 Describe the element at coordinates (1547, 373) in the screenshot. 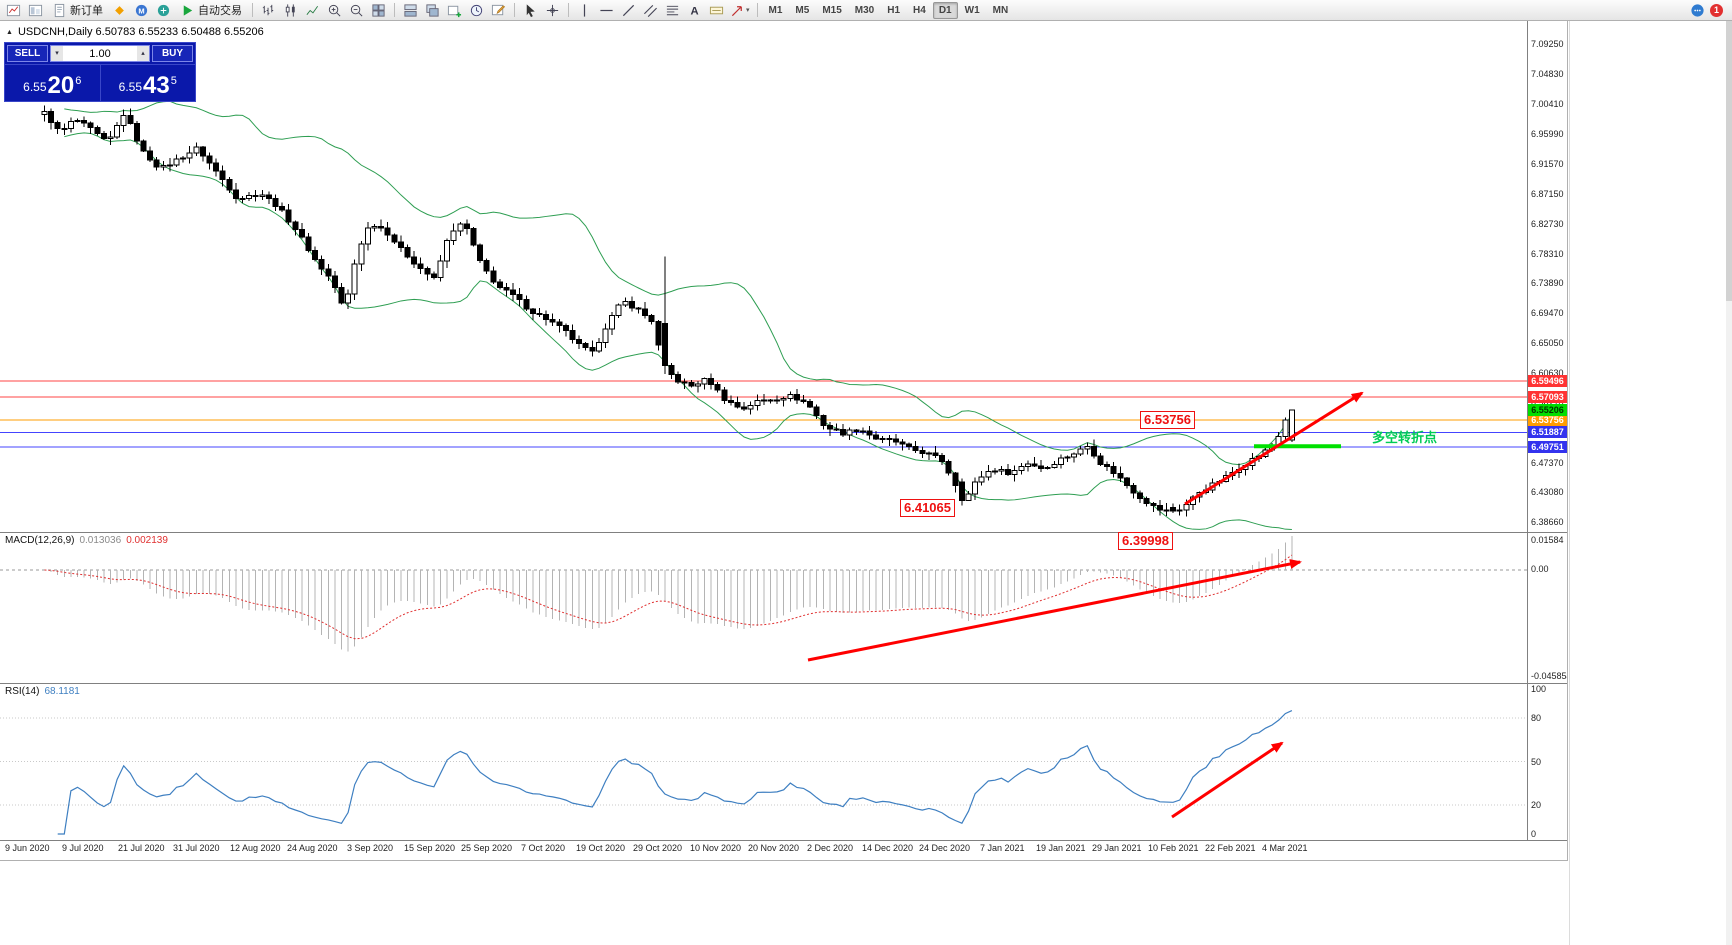

I see `price-axis-label: 6.60630` at that location.